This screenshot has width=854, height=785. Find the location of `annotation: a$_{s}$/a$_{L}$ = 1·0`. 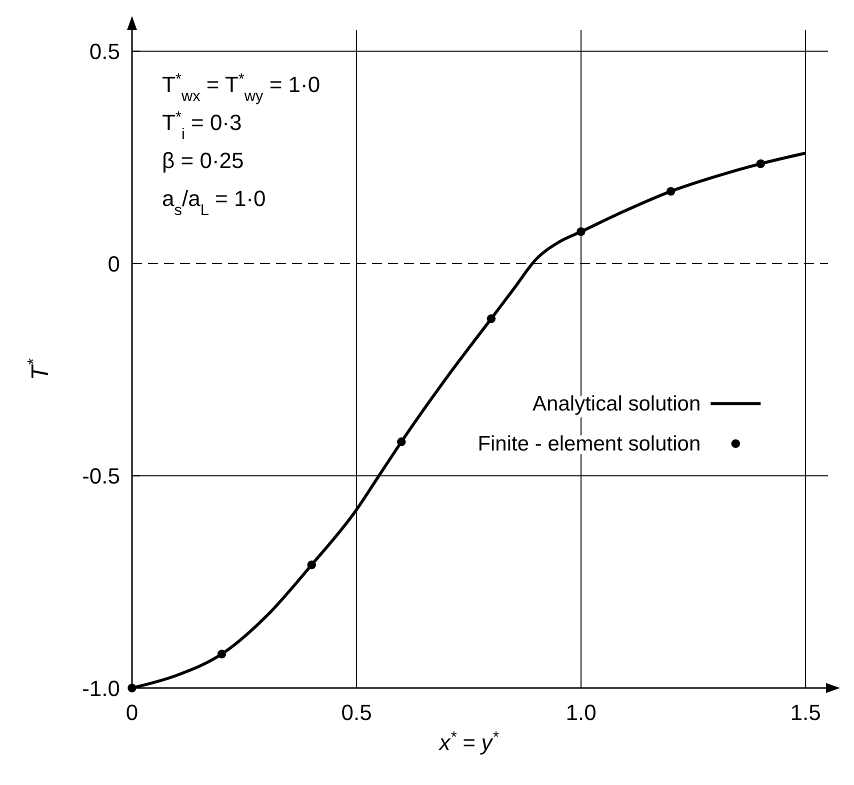

annotation: a$_{s}$/a$_{L}$ = 1·0 is located at coordinates (214, 202).